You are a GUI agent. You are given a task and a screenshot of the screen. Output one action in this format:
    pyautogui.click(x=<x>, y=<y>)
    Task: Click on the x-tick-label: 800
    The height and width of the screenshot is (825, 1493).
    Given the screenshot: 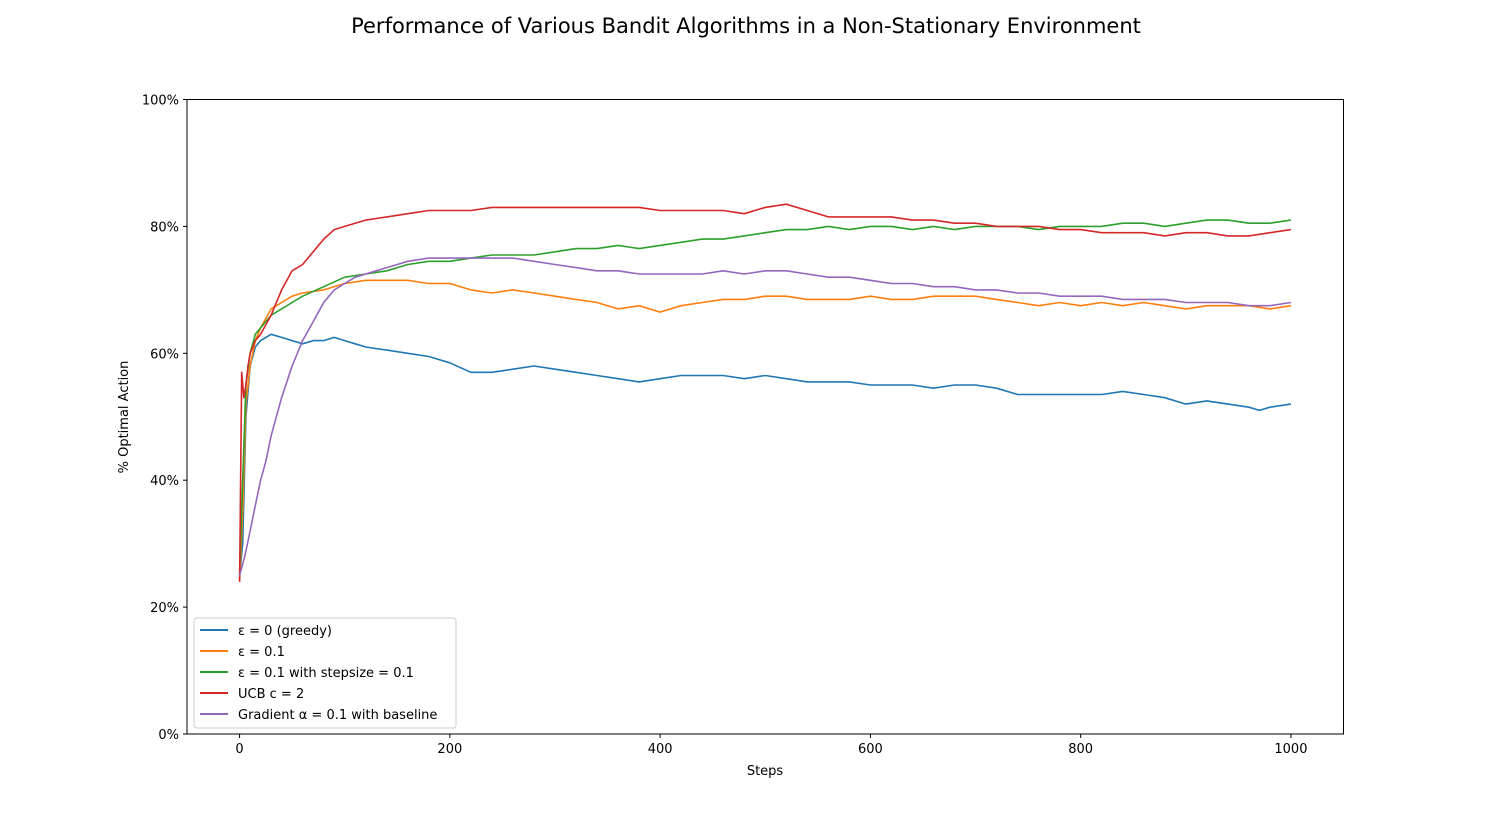 What is the action you would take?
    pyautogui.click(x=1080, y=749)
    